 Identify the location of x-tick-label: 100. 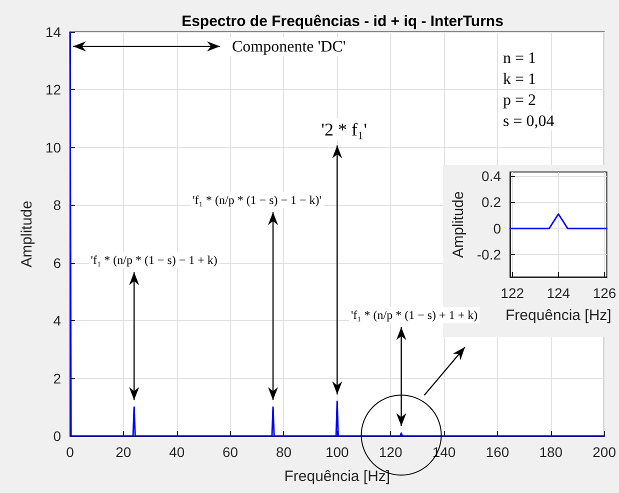
(337, 452).